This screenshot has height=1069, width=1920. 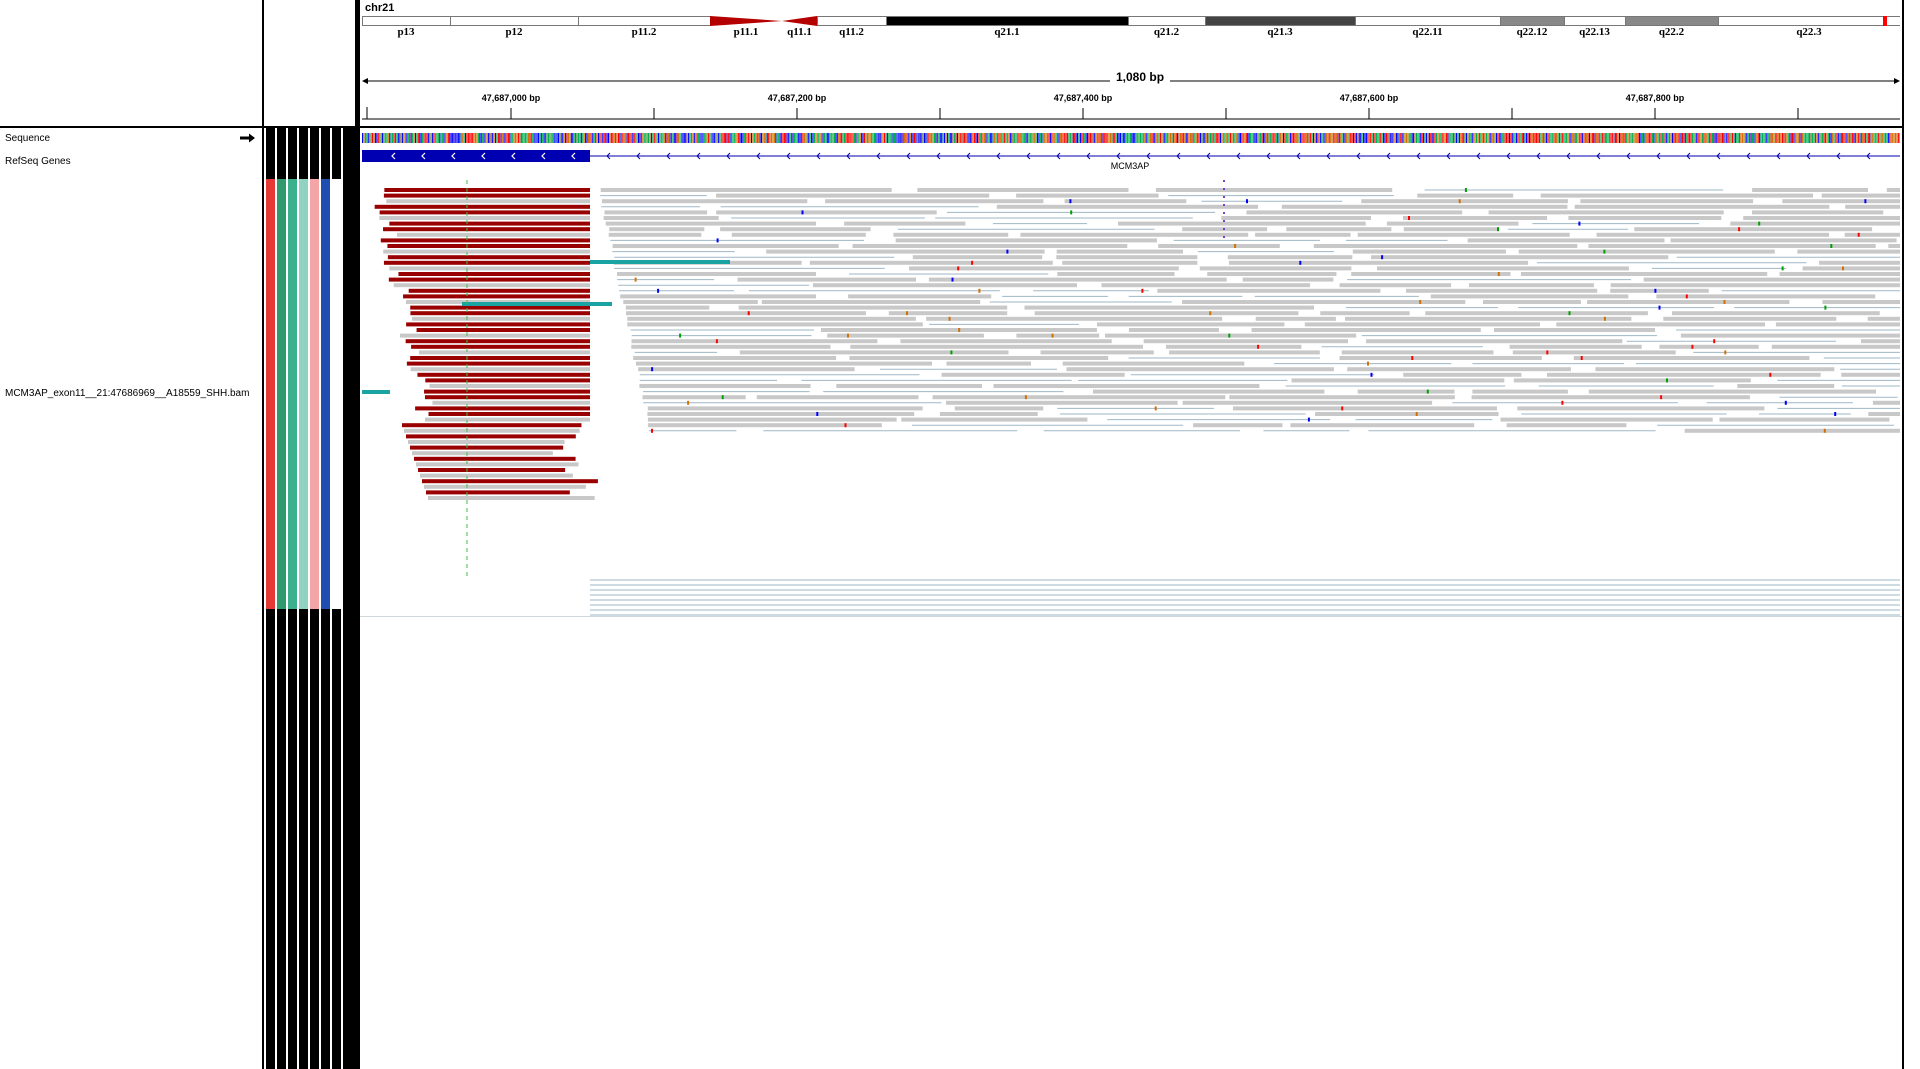 I want to click on track-name-sequence: Sequence, so click(x=28, y=138).